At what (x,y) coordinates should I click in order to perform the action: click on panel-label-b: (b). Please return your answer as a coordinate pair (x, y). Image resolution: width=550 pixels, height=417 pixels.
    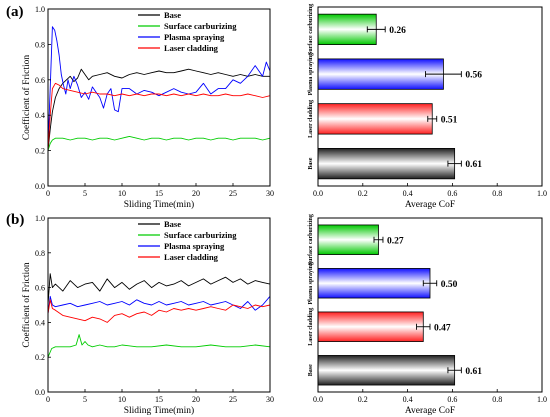
    Looking at the image, I should click on (15, 220).